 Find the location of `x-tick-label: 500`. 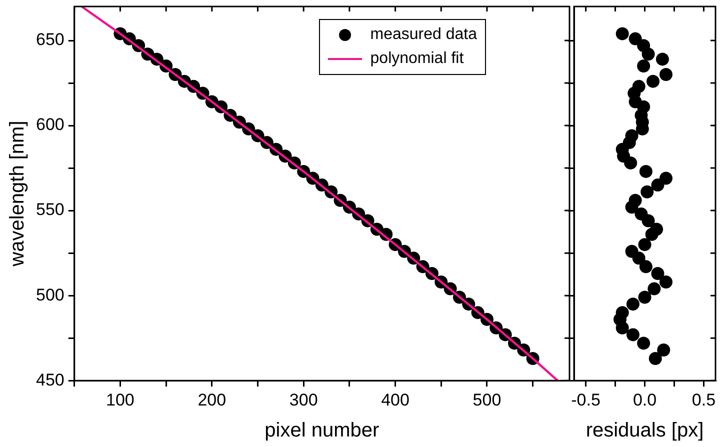

x-tick-label: 500 is located at coordinates (487, 400).